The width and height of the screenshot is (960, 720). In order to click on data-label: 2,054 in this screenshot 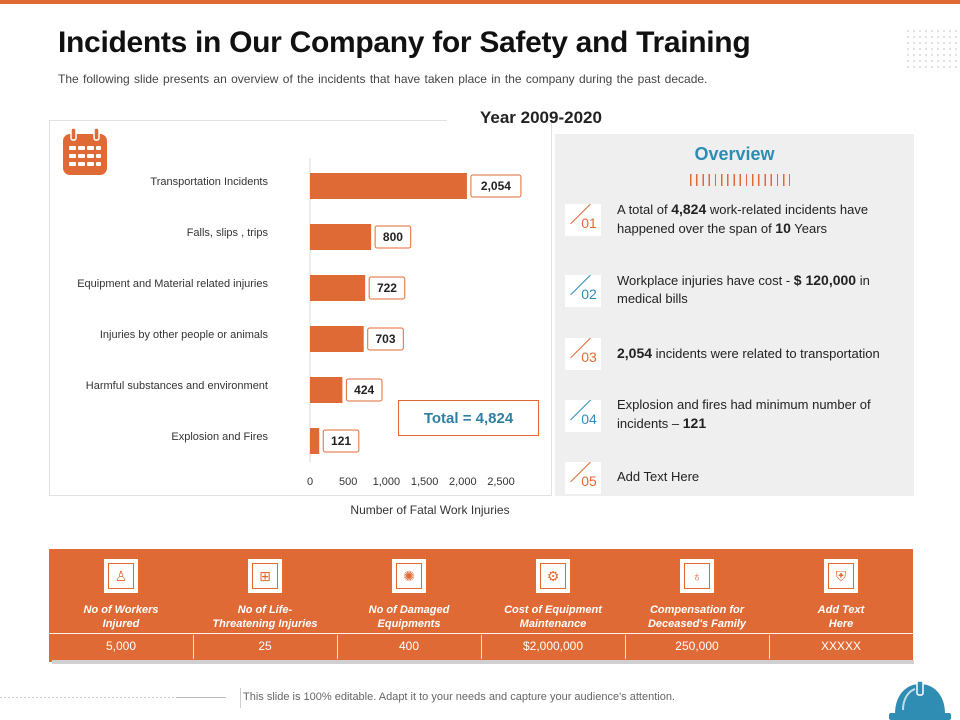, I will do `click(496, 186)`.